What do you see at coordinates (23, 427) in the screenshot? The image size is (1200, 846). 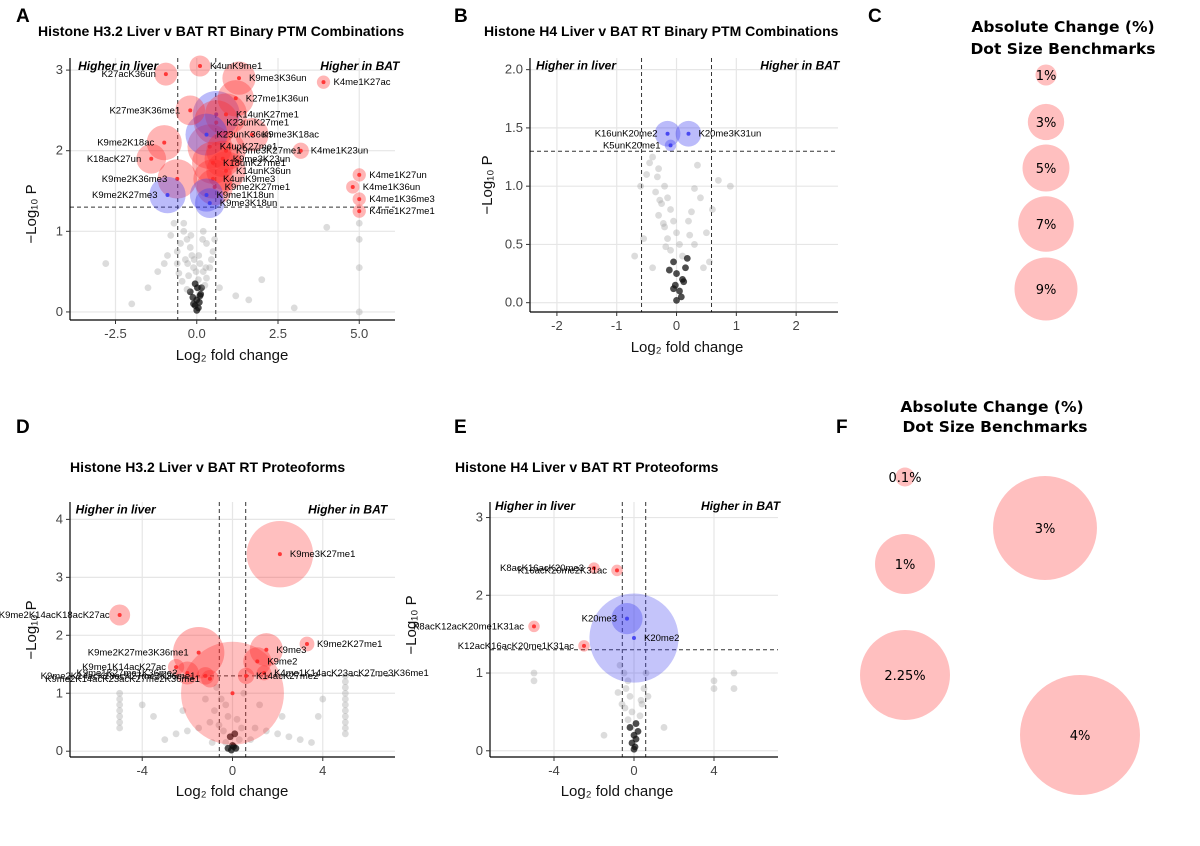 I see `panel-label: D` at bounding box center [23, 427].